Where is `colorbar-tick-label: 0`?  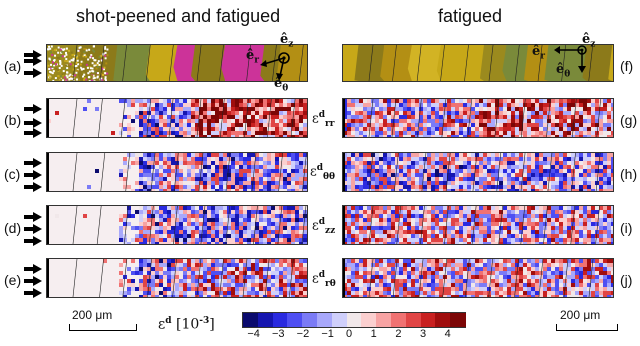 colorbar-tick-label: 0 is located at coordinates (349, 334).